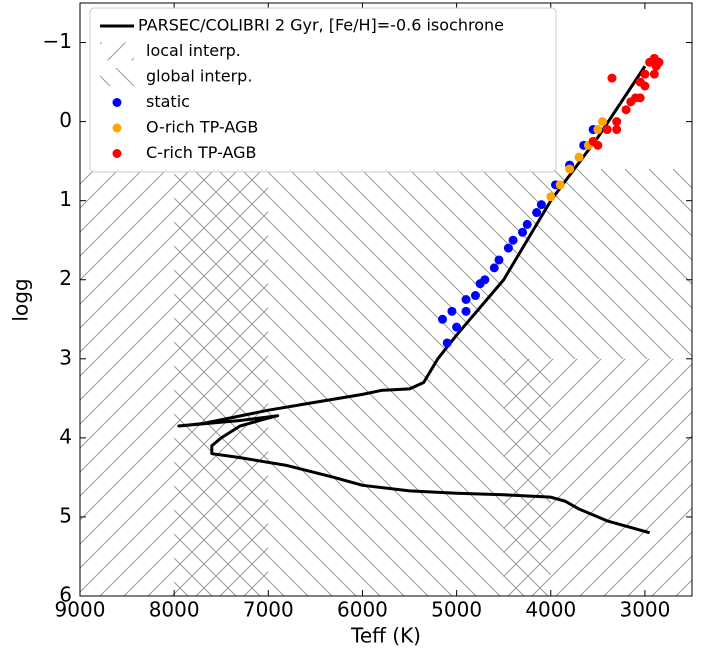 This screenshot has height=659, width=710. I want to click on y-tick-label: 4, so click(65, 436).